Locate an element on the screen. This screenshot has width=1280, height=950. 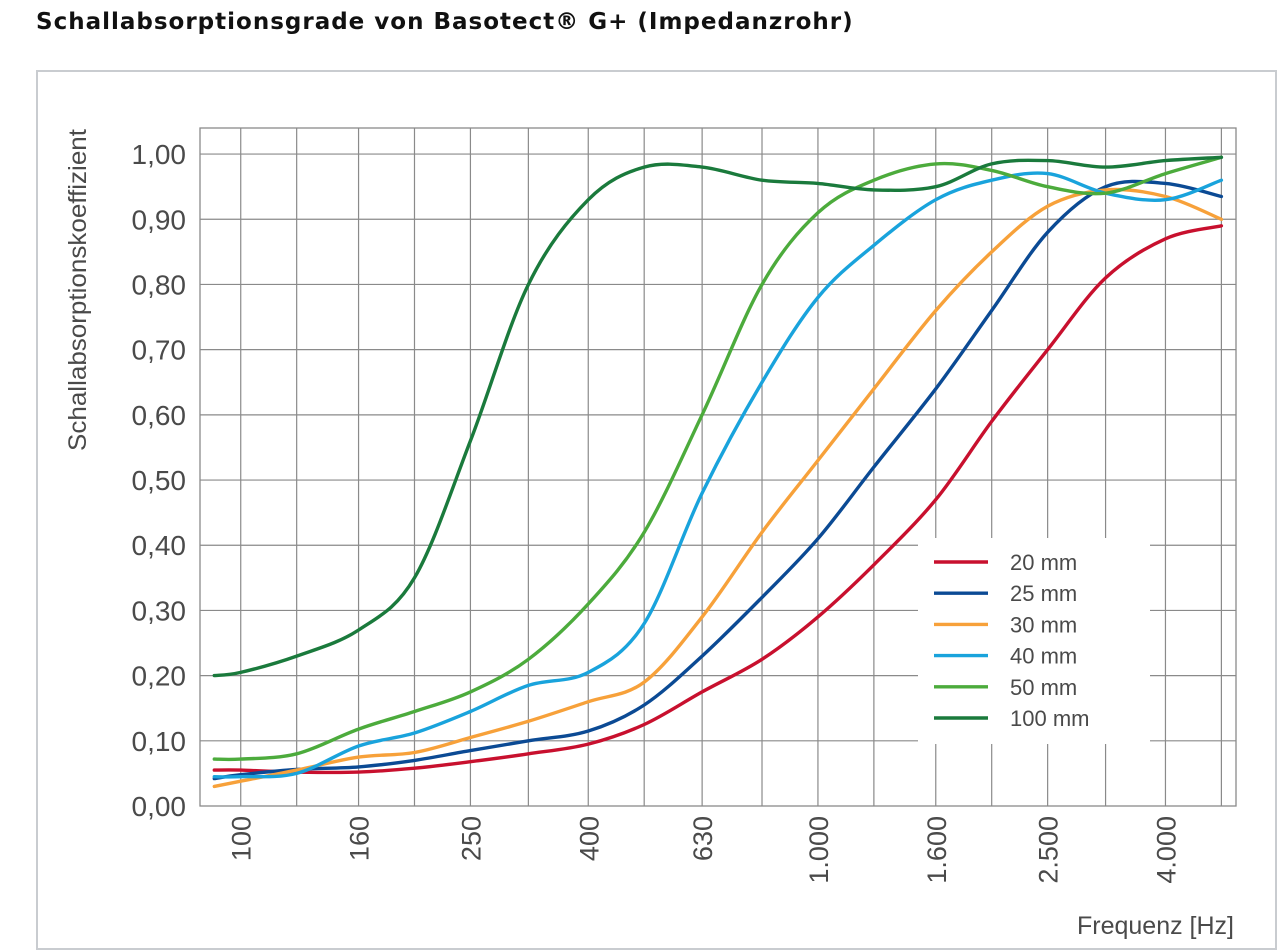
legend-label: 20 mm is located at coordinates (1043, 562).